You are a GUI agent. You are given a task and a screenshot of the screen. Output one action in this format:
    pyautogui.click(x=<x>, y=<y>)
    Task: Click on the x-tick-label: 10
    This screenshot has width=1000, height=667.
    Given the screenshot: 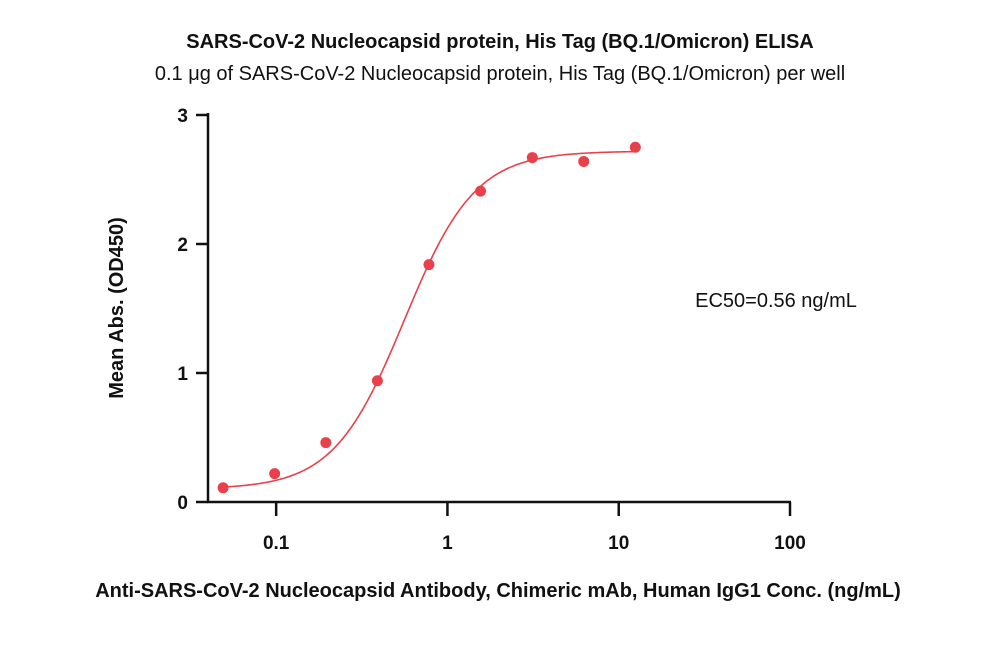 What is the action you would take?
    pyautogui.click(x=618, y=543)
    